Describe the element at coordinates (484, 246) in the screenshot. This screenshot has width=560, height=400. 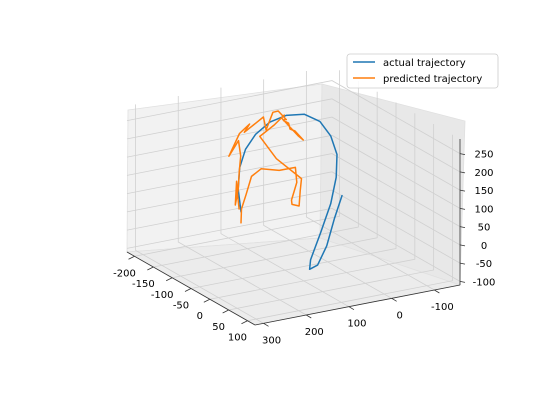
I see `z-tick-label: 0` at that location.